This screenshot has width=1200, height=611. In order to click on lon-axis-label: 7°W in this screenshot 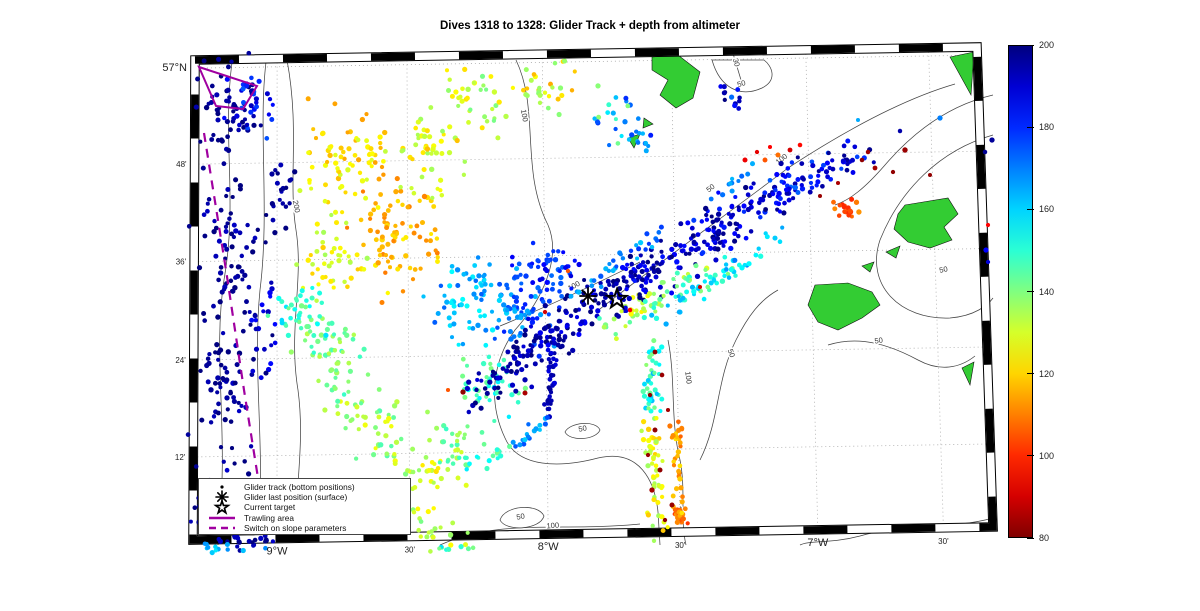, I will do `click(818, 543)`.